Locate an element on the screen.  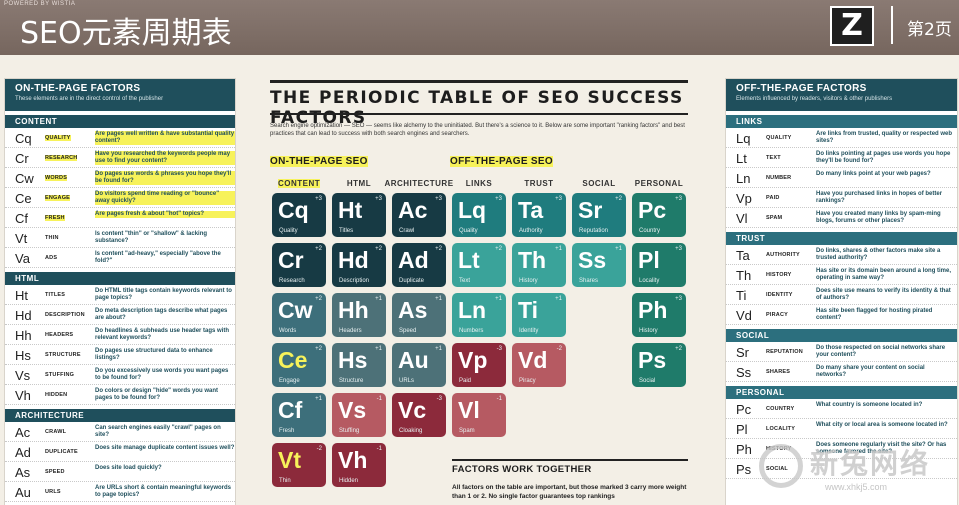
factor-name: SPEED is located at coordinates (55, 472).